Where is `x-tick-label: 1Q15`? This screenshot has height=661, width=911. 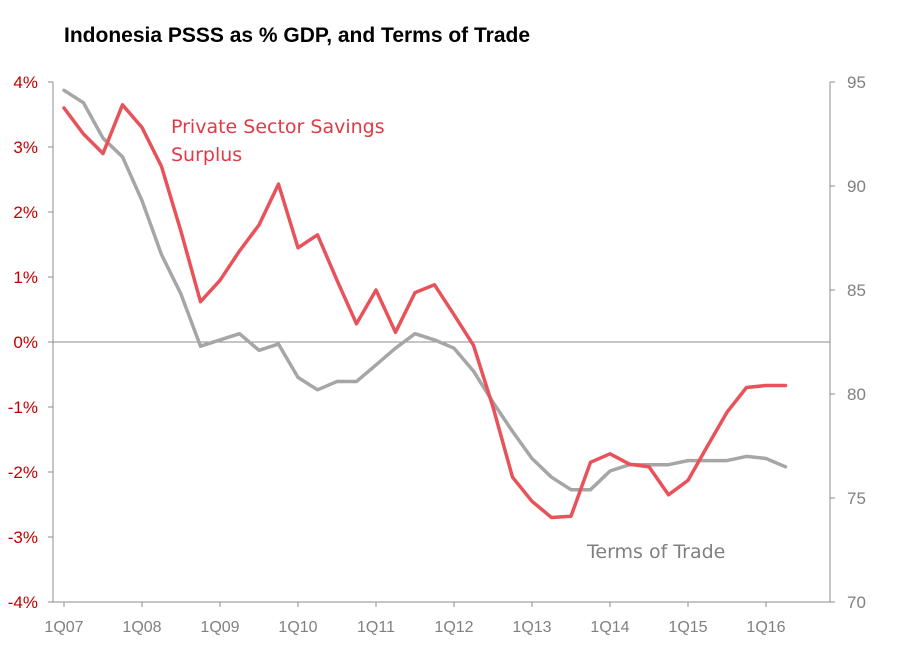
x-tick-label: 1Q15 is located at coordinates (687, 627).